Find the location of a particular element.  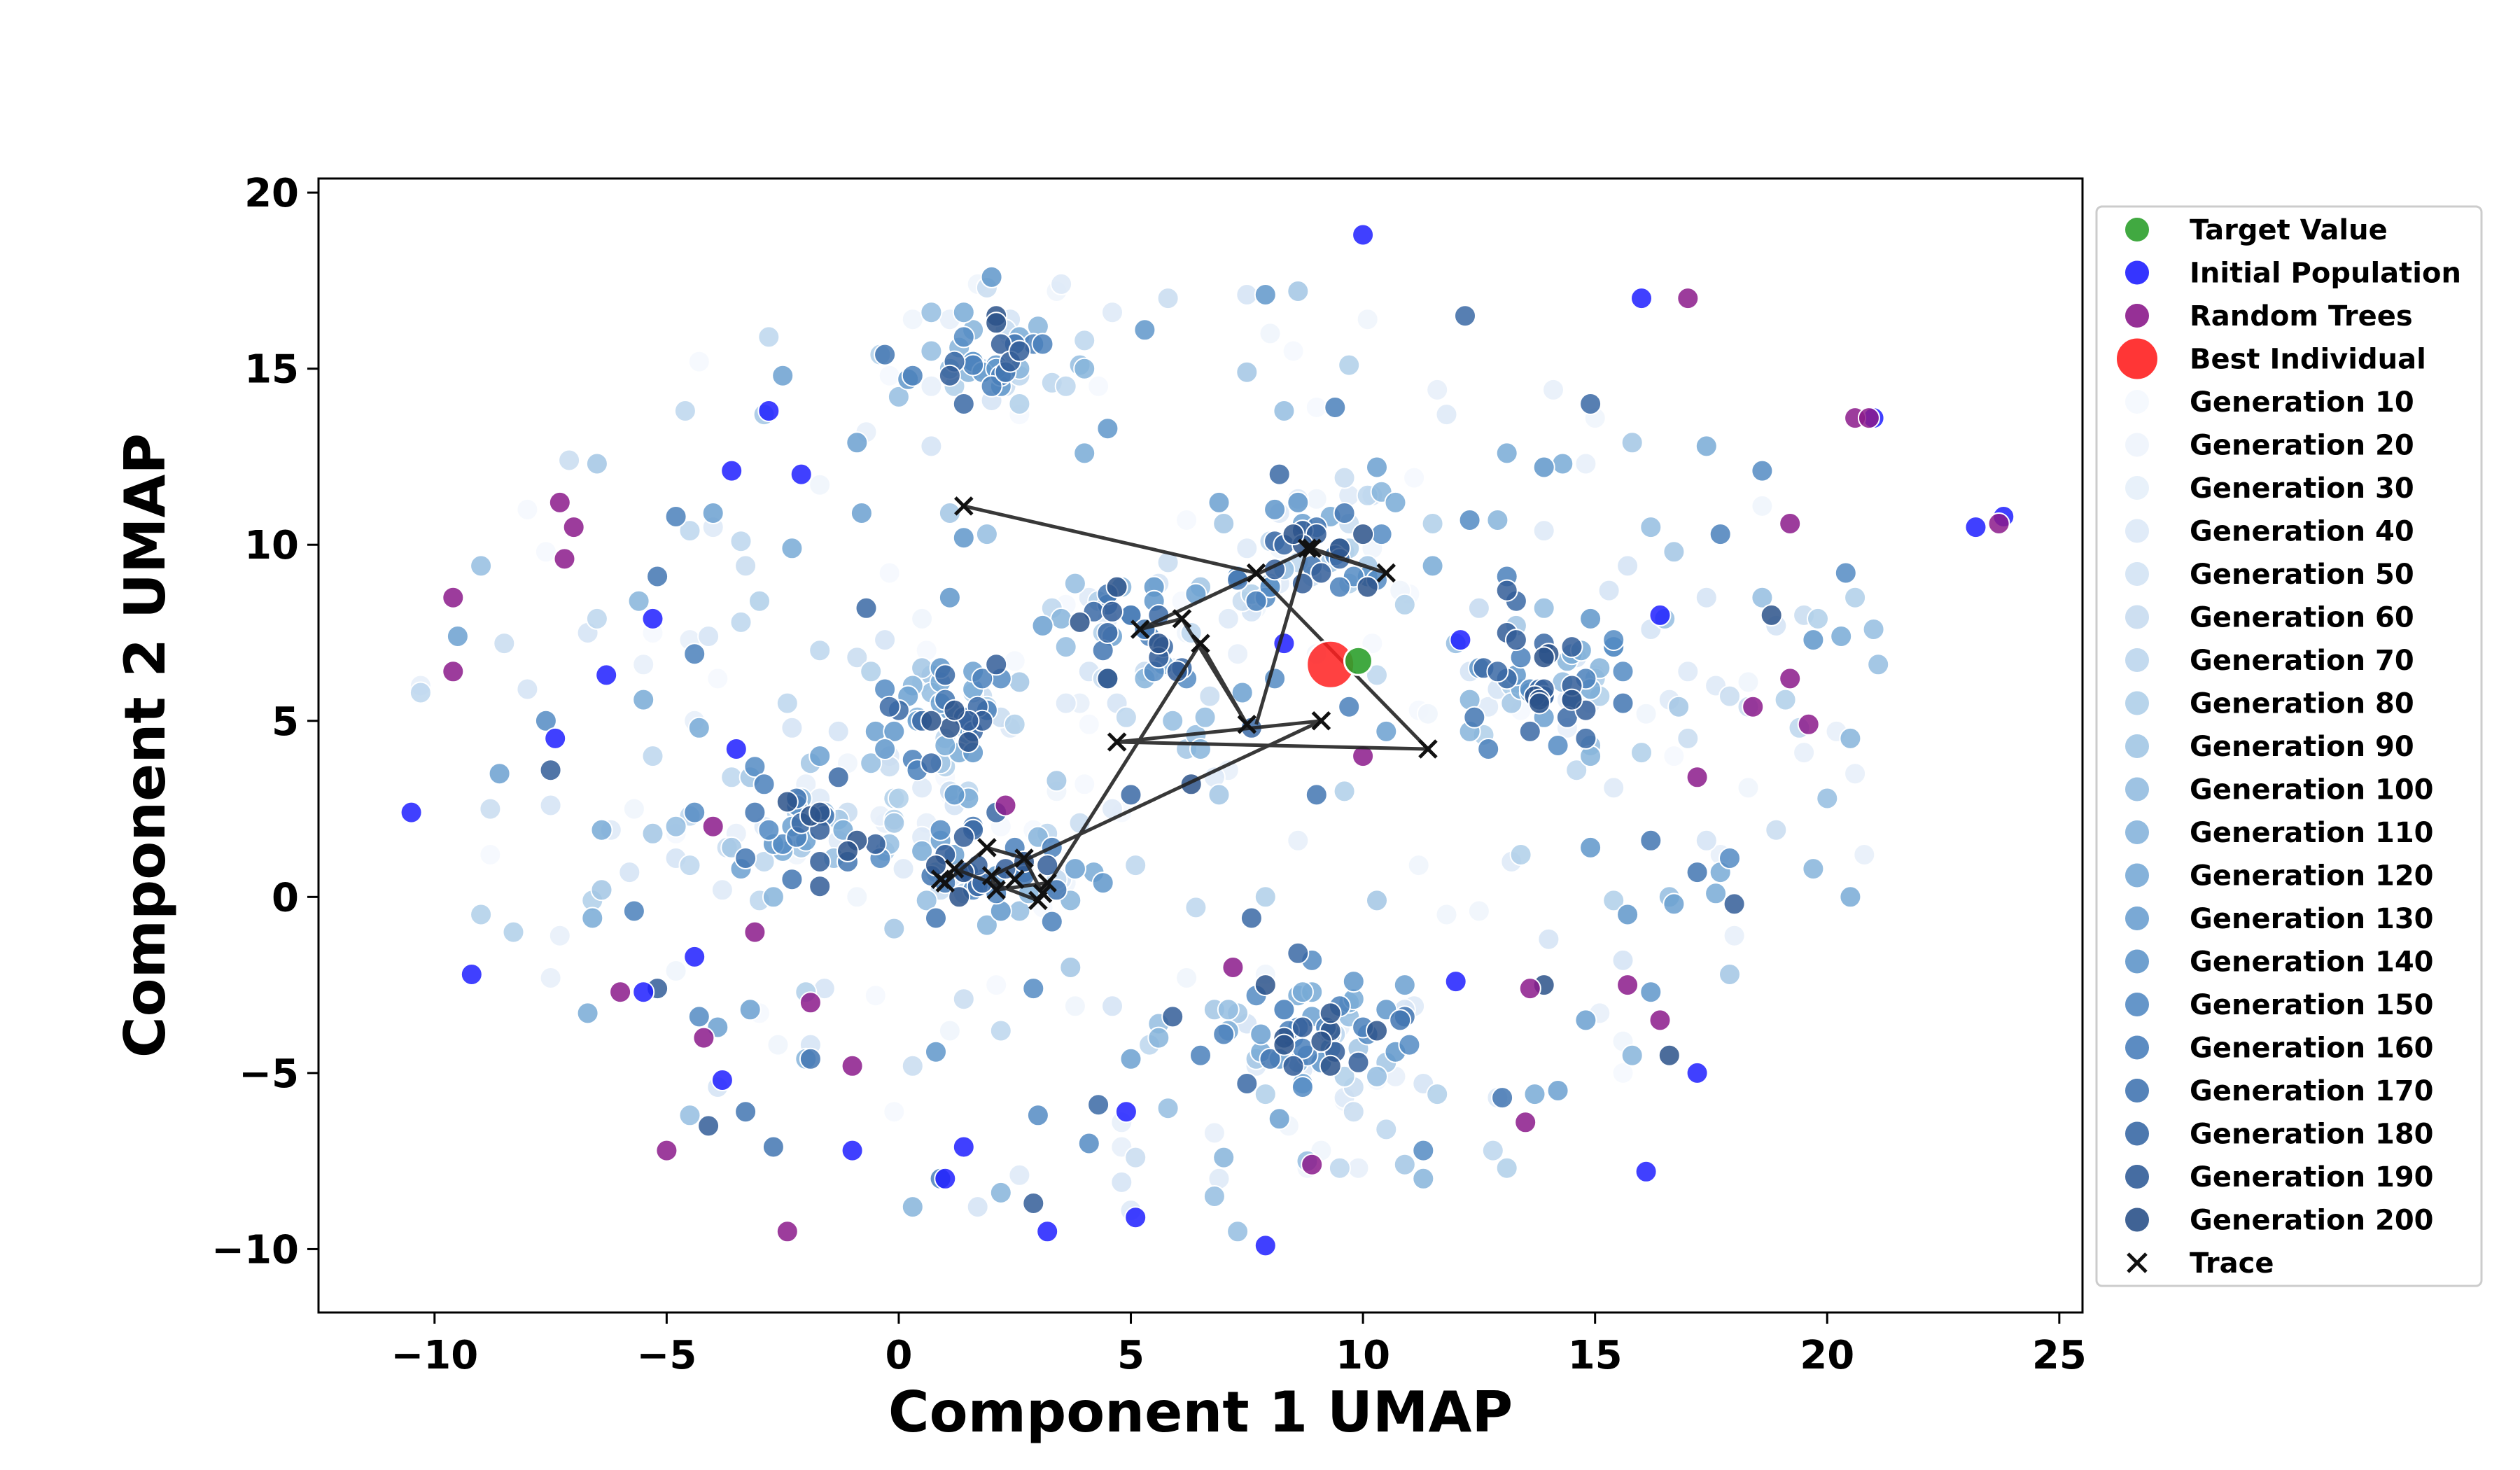

legend-label-generation-50: Generation 50 is located at coordinates (2302, 575).